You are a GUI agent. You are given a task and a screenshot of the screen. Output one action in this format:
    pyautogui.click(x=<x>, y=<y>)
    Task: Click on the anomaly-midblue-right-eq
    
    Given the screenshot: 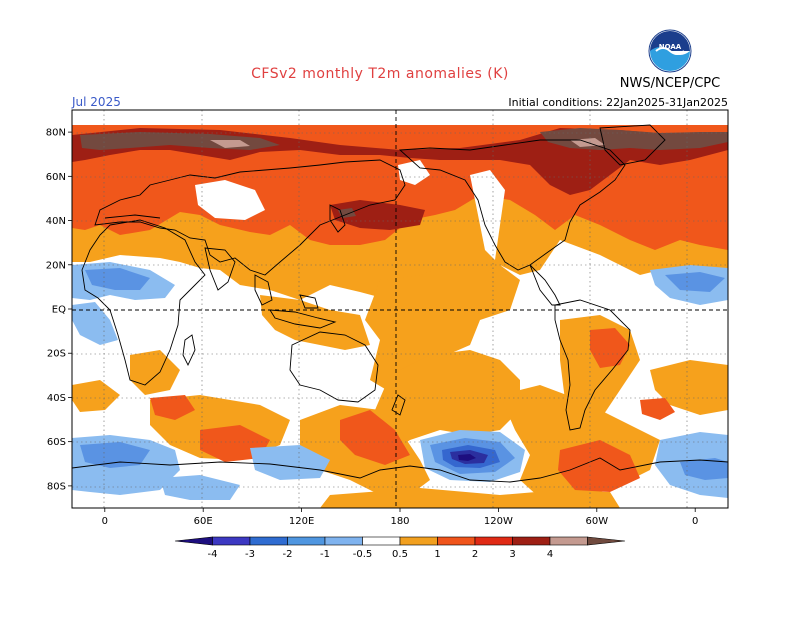 What is the action you would take?
    pyautogui.click(x=695, y=282)
    